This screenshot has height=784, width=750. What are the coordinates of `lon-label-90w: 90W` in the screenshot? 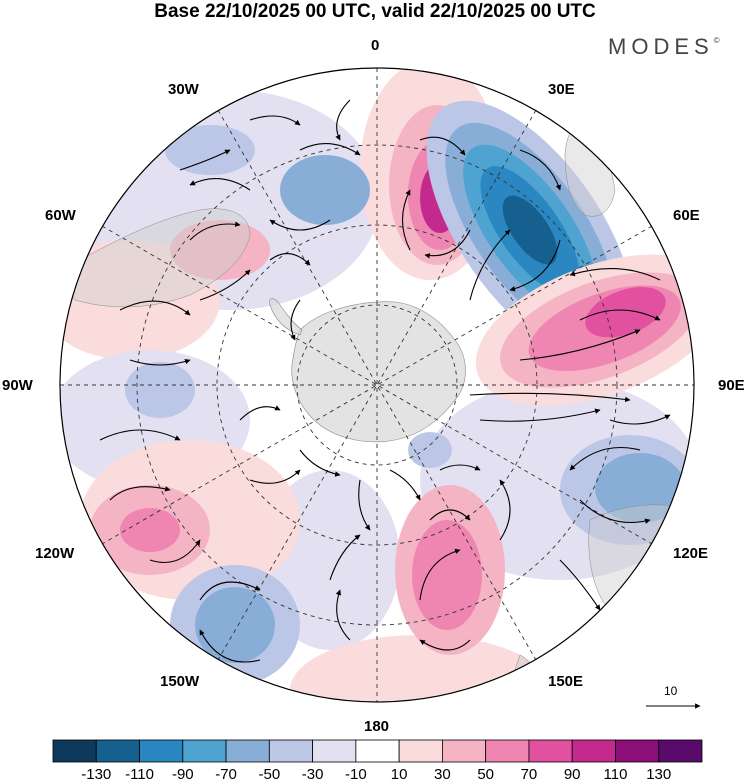 It's located at (17, 385).